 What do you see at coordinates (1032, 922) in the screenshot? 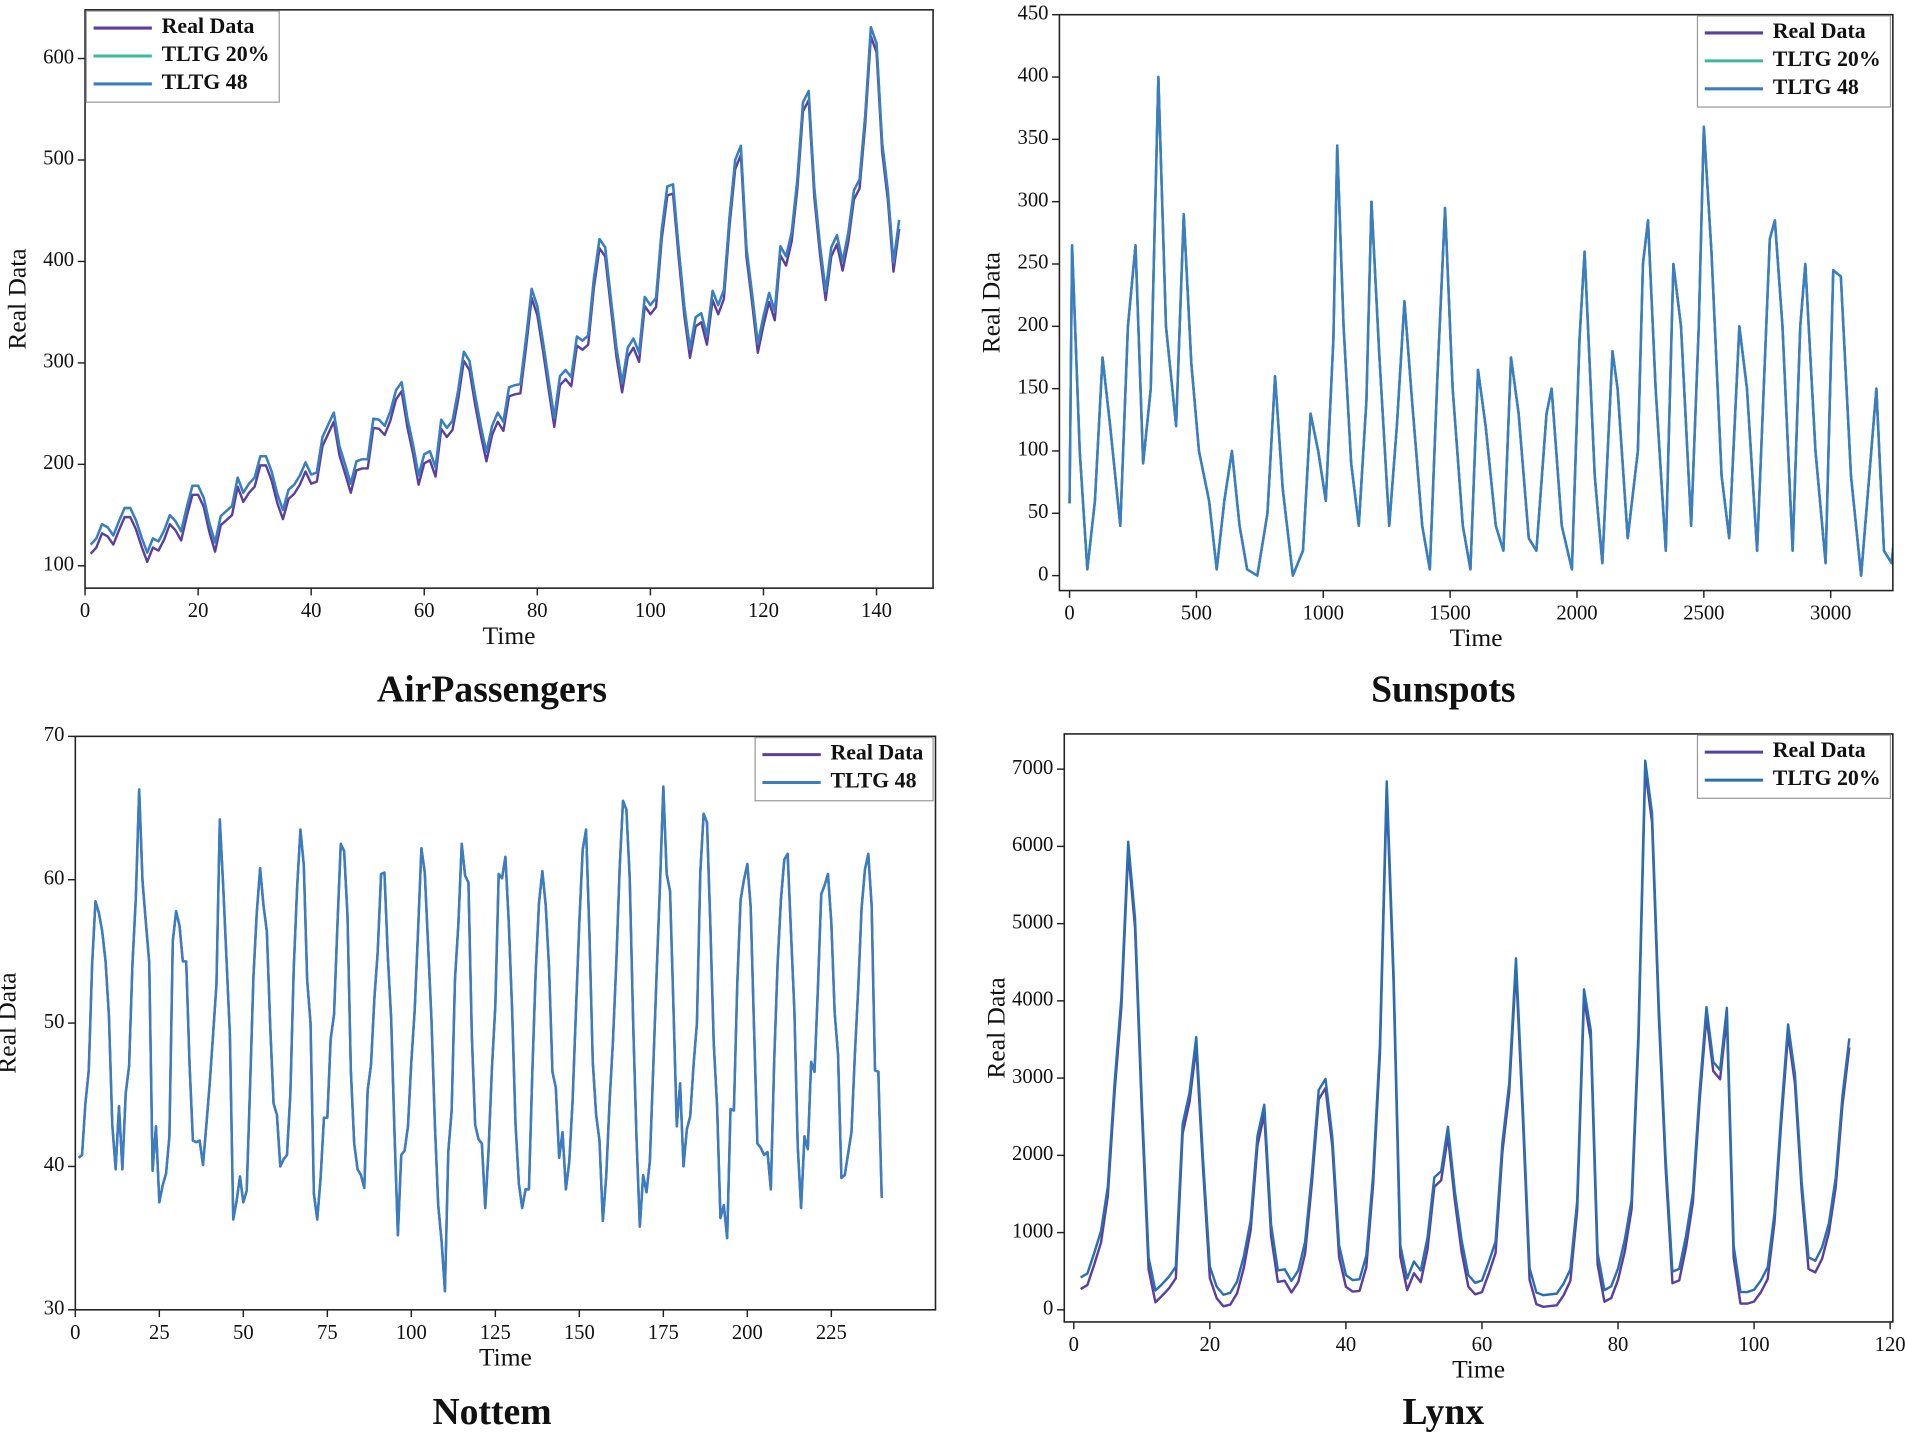
I see `y-tick-label: 5000` at bounding box center [1032, 922].